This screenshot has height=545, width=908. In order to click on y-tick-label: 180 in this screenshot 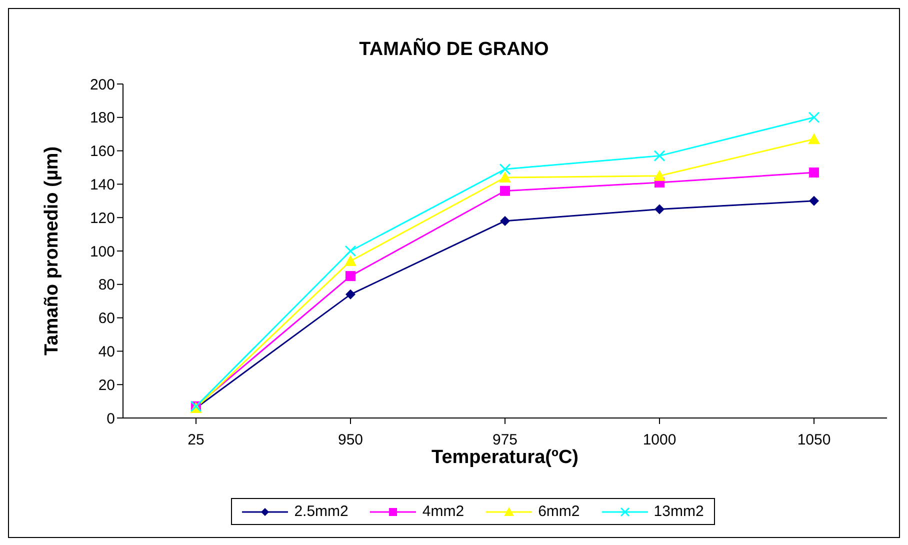, I will do `click(102, 118)`.